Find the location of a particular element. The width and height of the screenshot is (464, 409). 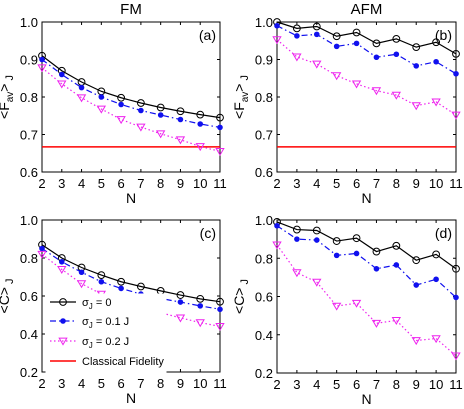

panel-a-axes-box is located at coordinates (131, 97).